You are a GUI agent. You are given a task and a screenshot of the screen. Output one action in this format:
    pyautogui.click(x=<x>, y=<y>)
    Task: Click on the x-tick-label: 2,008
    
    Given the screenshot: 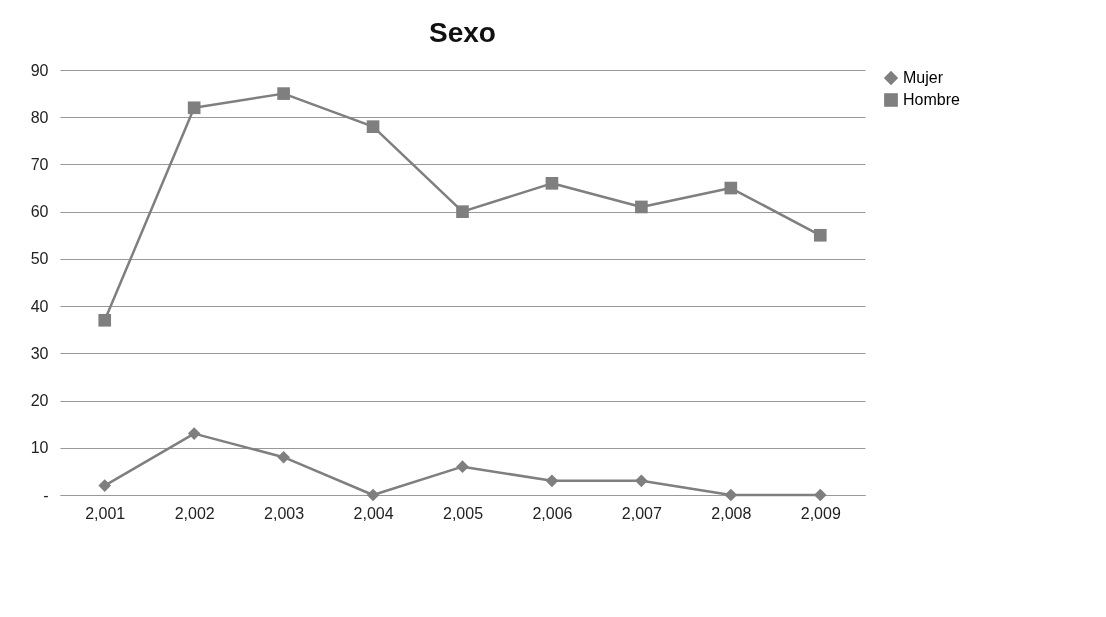 What is the action you would take?
    pyautogui.click(x=731, y=513)
    